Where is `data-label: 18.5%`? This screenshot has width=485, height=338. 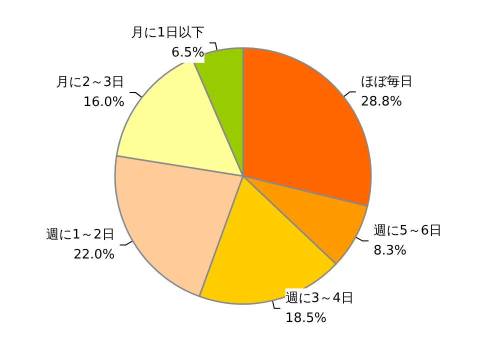
data-label: 18.5% is located at coordinates (306, 318).